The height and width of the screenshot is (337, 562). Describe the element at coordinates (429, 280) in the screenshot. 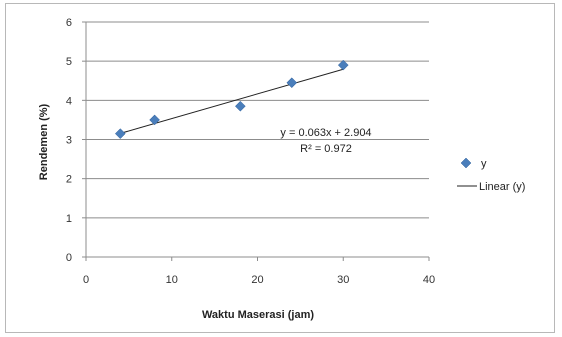

I see `x-tick-label: 40` at that location.